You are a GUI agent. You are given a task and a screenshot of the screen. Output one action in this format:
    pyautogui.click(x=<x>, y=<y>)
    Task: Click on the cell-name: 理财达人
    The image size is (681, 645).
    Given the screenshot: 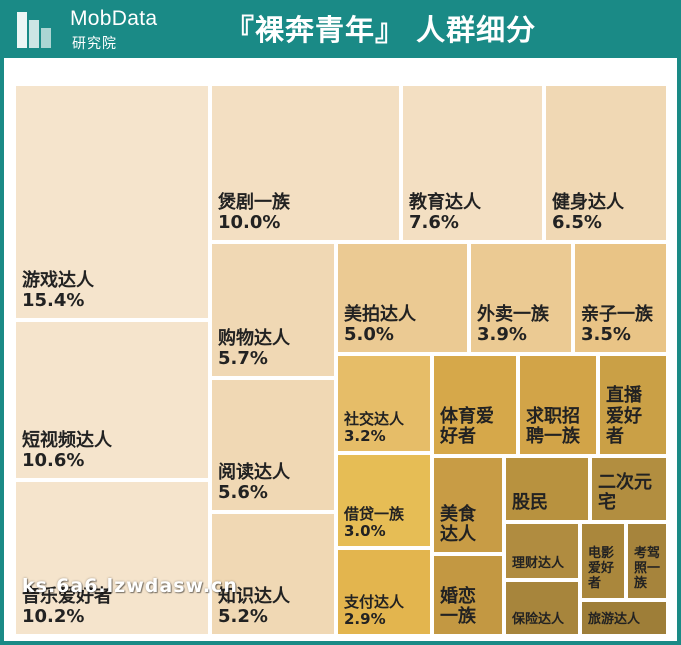 What is the action you would take?
    pyautogui.click(x=538, y=564)
    